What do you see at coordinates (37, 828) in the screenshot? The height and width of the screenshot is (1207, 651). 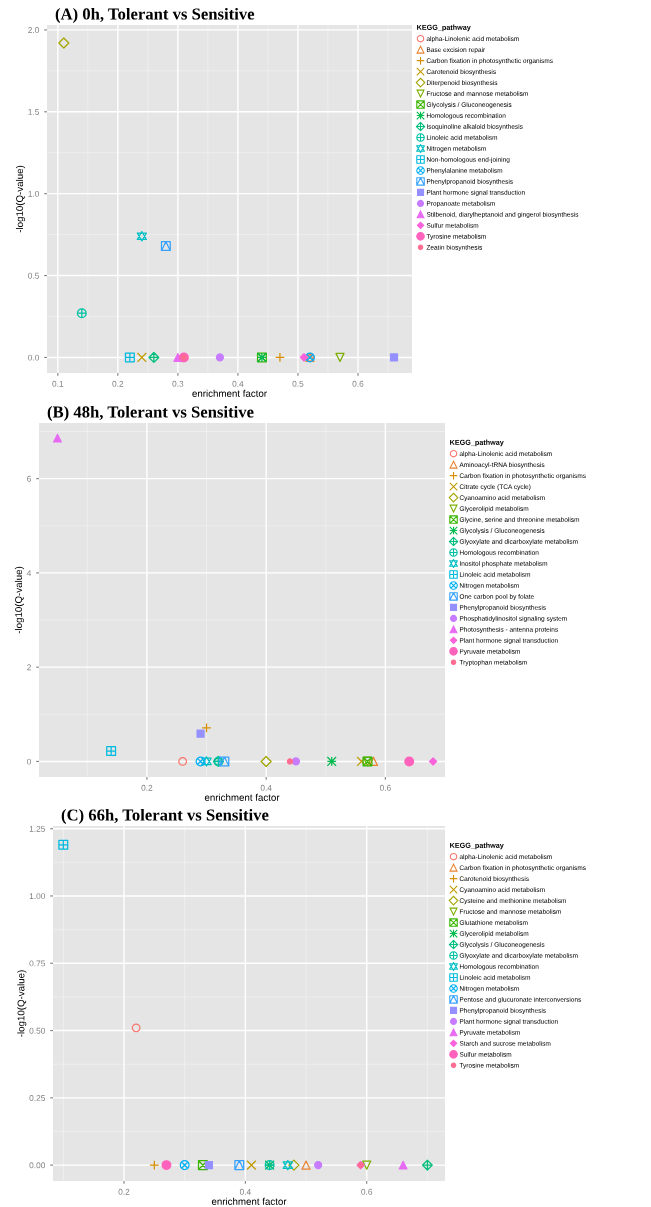 I see `y-tick-label: 1.25` at bounding box center [37, 828].